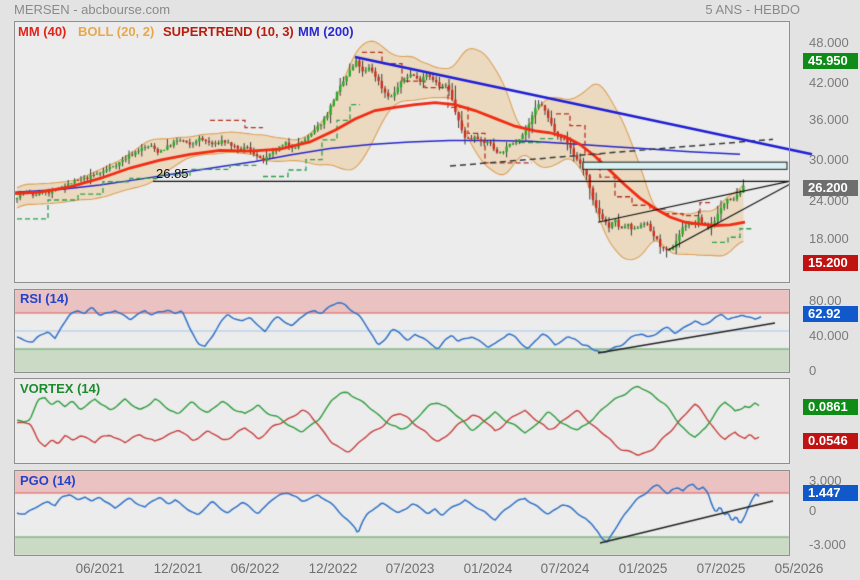  Describe the element at coordinates (830, 493) in the screenshot. I see `pgo-value-badge: 1.447` at that location.